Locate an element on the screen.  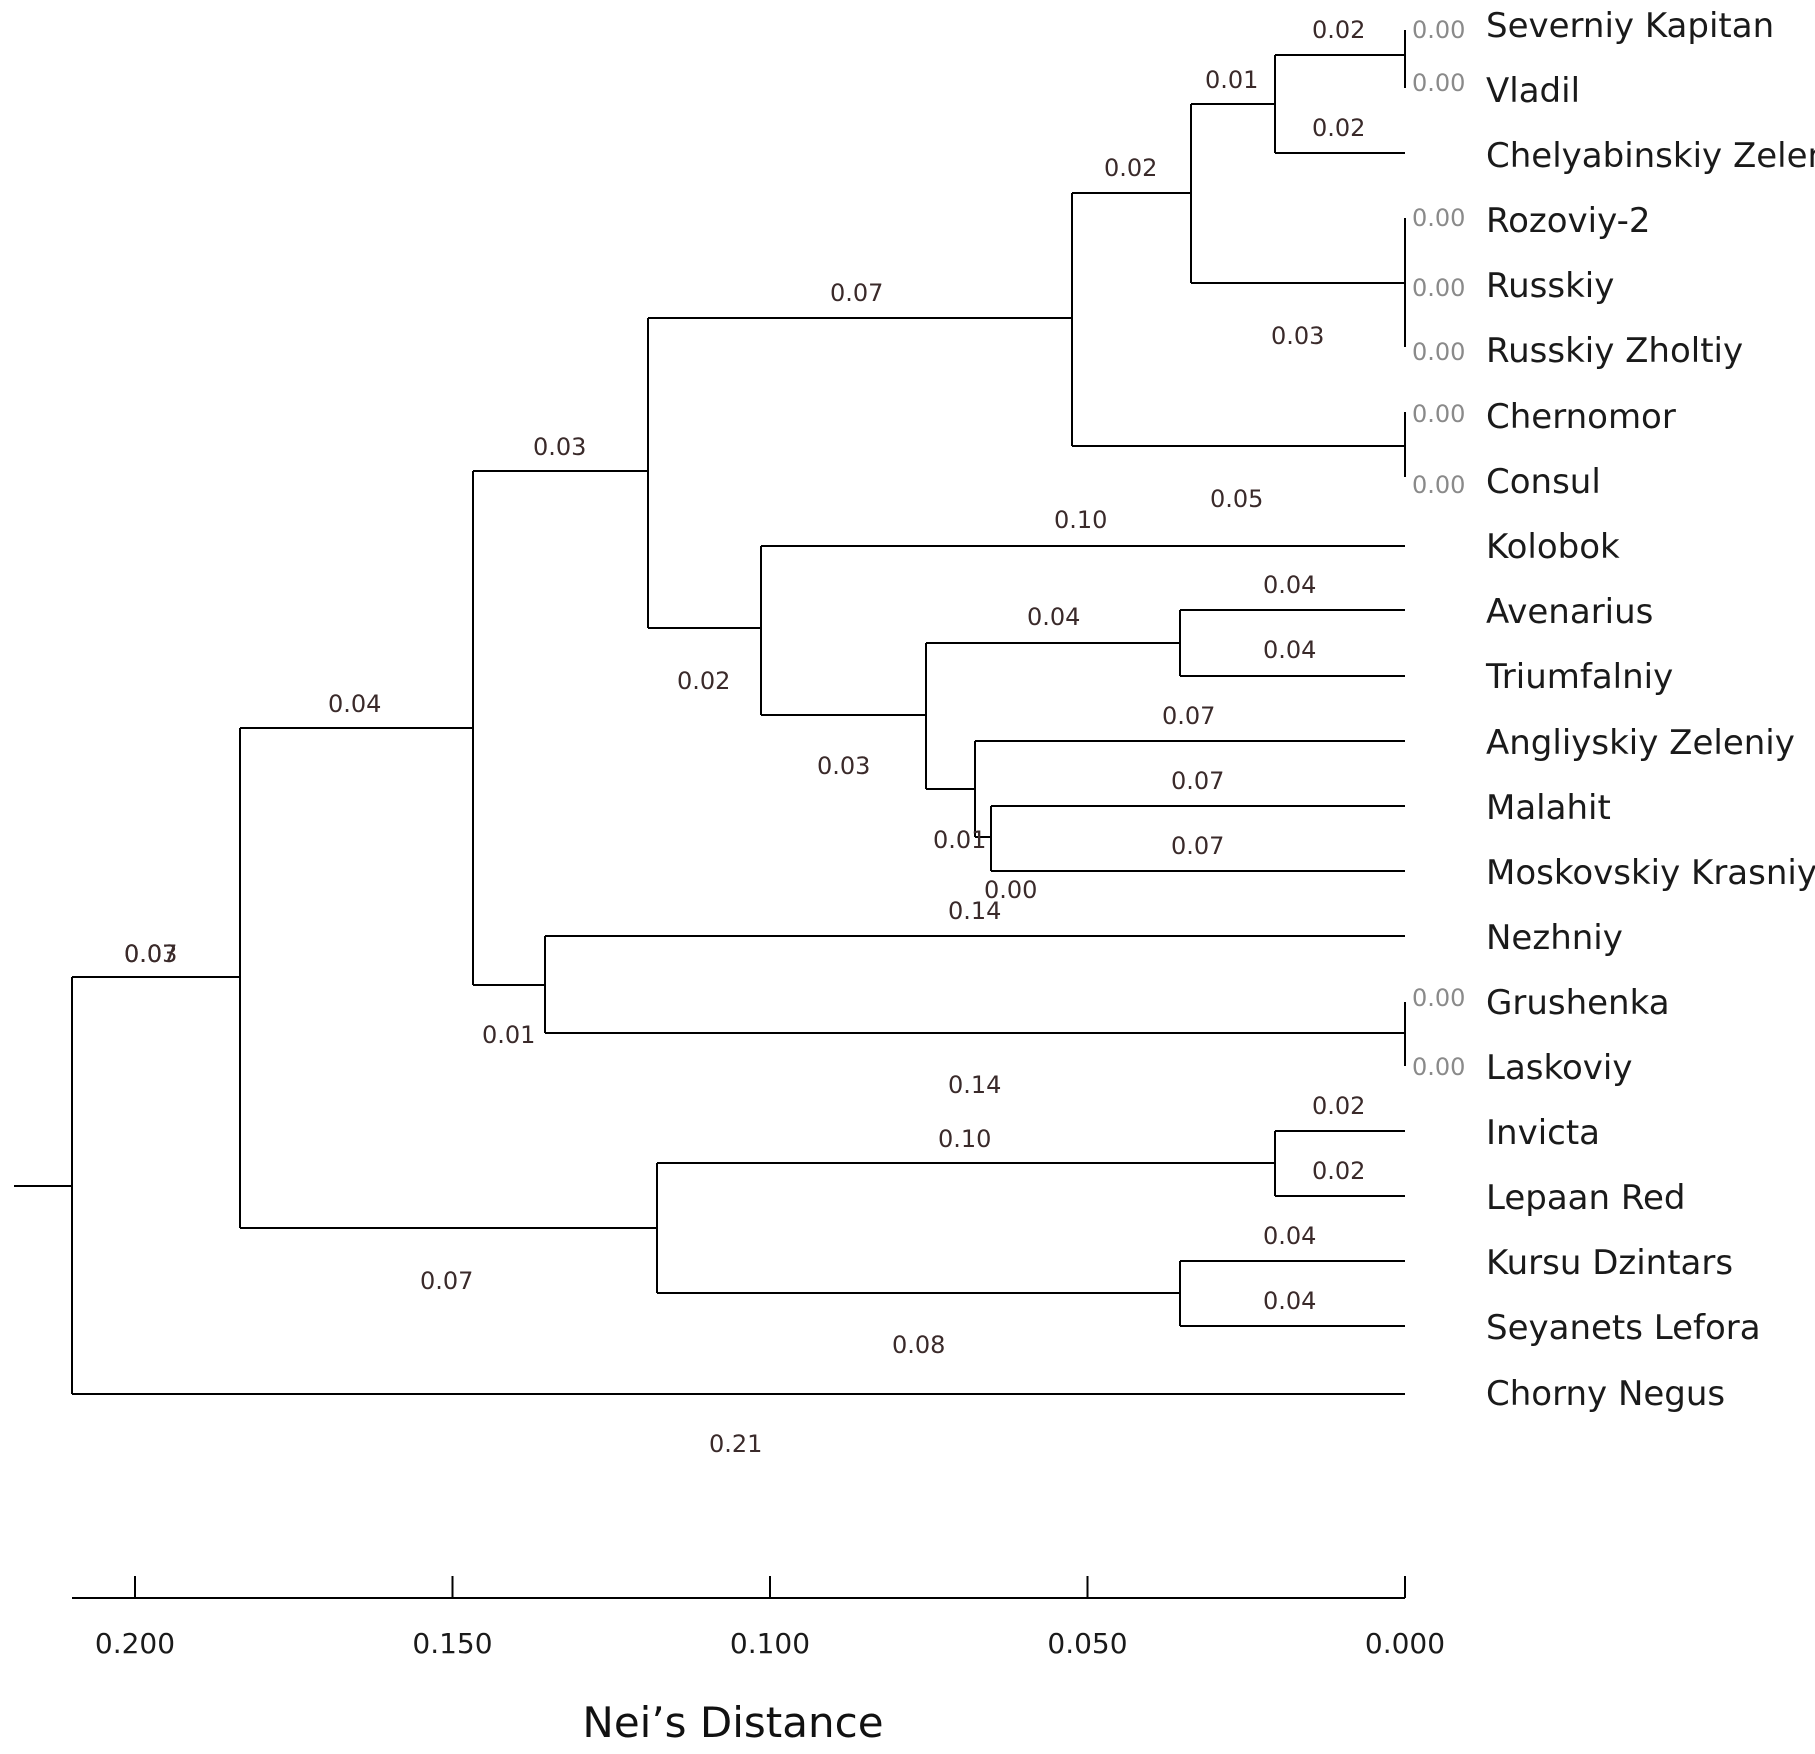
leaf-label: Lepaan Red is located at coordinates (1585, 1198).